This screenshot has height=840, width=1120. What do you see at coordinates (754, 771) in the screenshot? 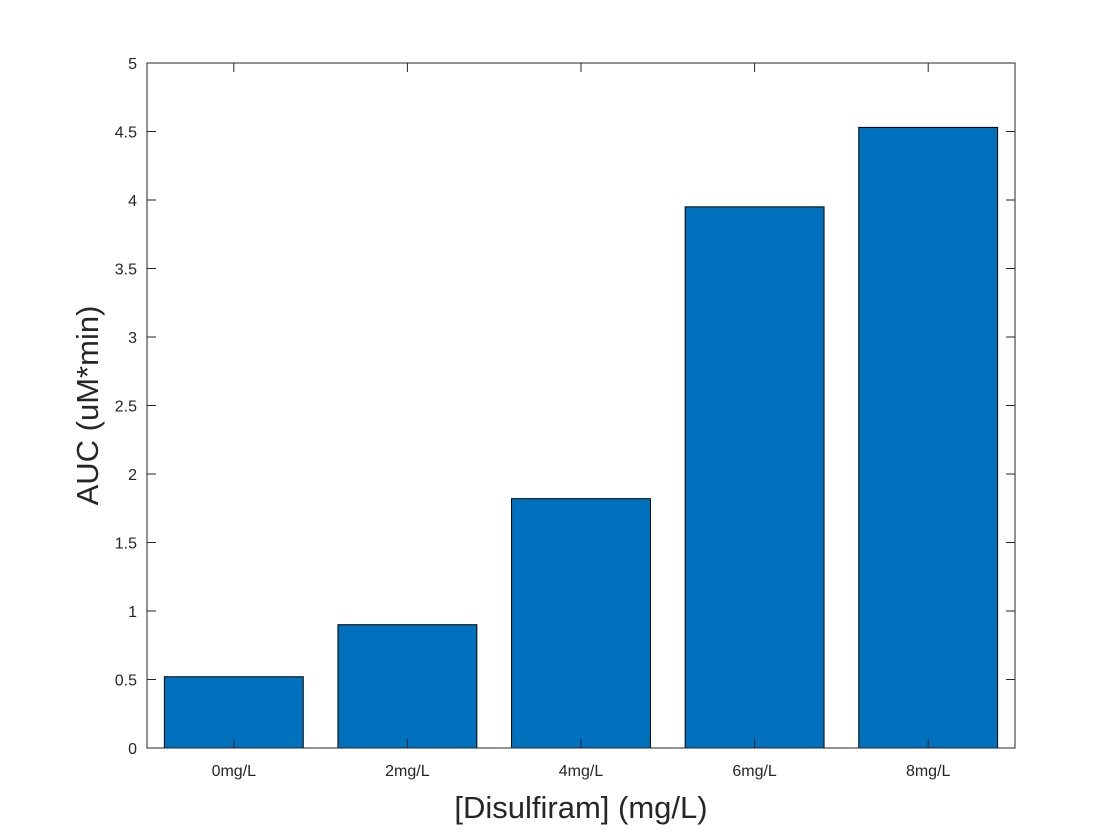
I see `x-tick-label: 6mg/L` at bounding box center [754, 771].